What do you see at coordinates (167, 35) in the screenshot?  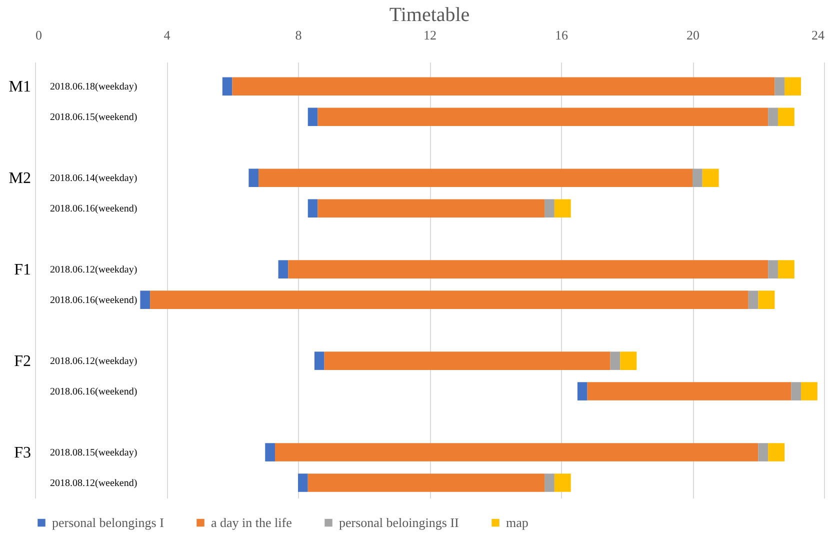 I see `x-tick-label: 4` at bounding box center [167, 35].